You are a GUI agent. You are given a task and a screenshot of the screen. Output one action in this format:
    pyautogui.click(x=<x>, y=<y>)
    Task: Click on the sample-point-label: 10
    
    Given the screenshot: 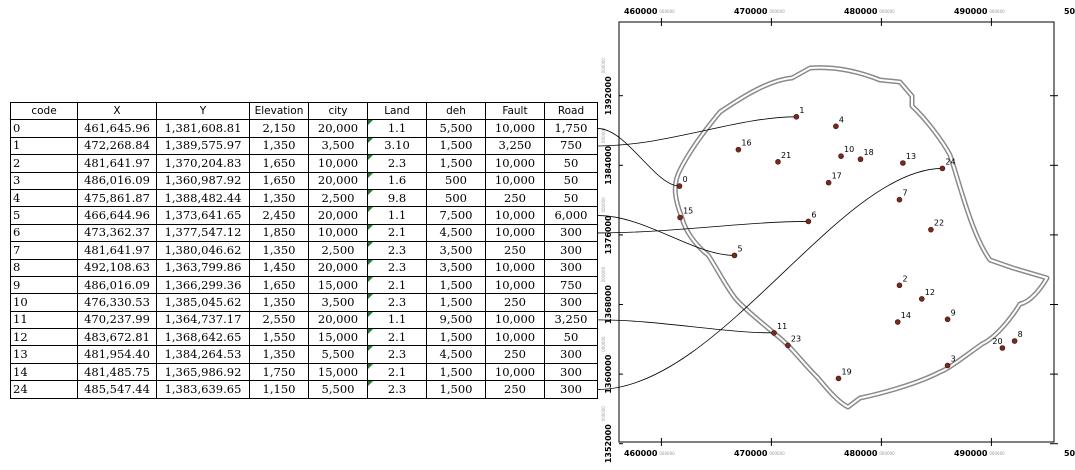 What is the action you would take?
    pyautogui.click(x=849, y=149)
    